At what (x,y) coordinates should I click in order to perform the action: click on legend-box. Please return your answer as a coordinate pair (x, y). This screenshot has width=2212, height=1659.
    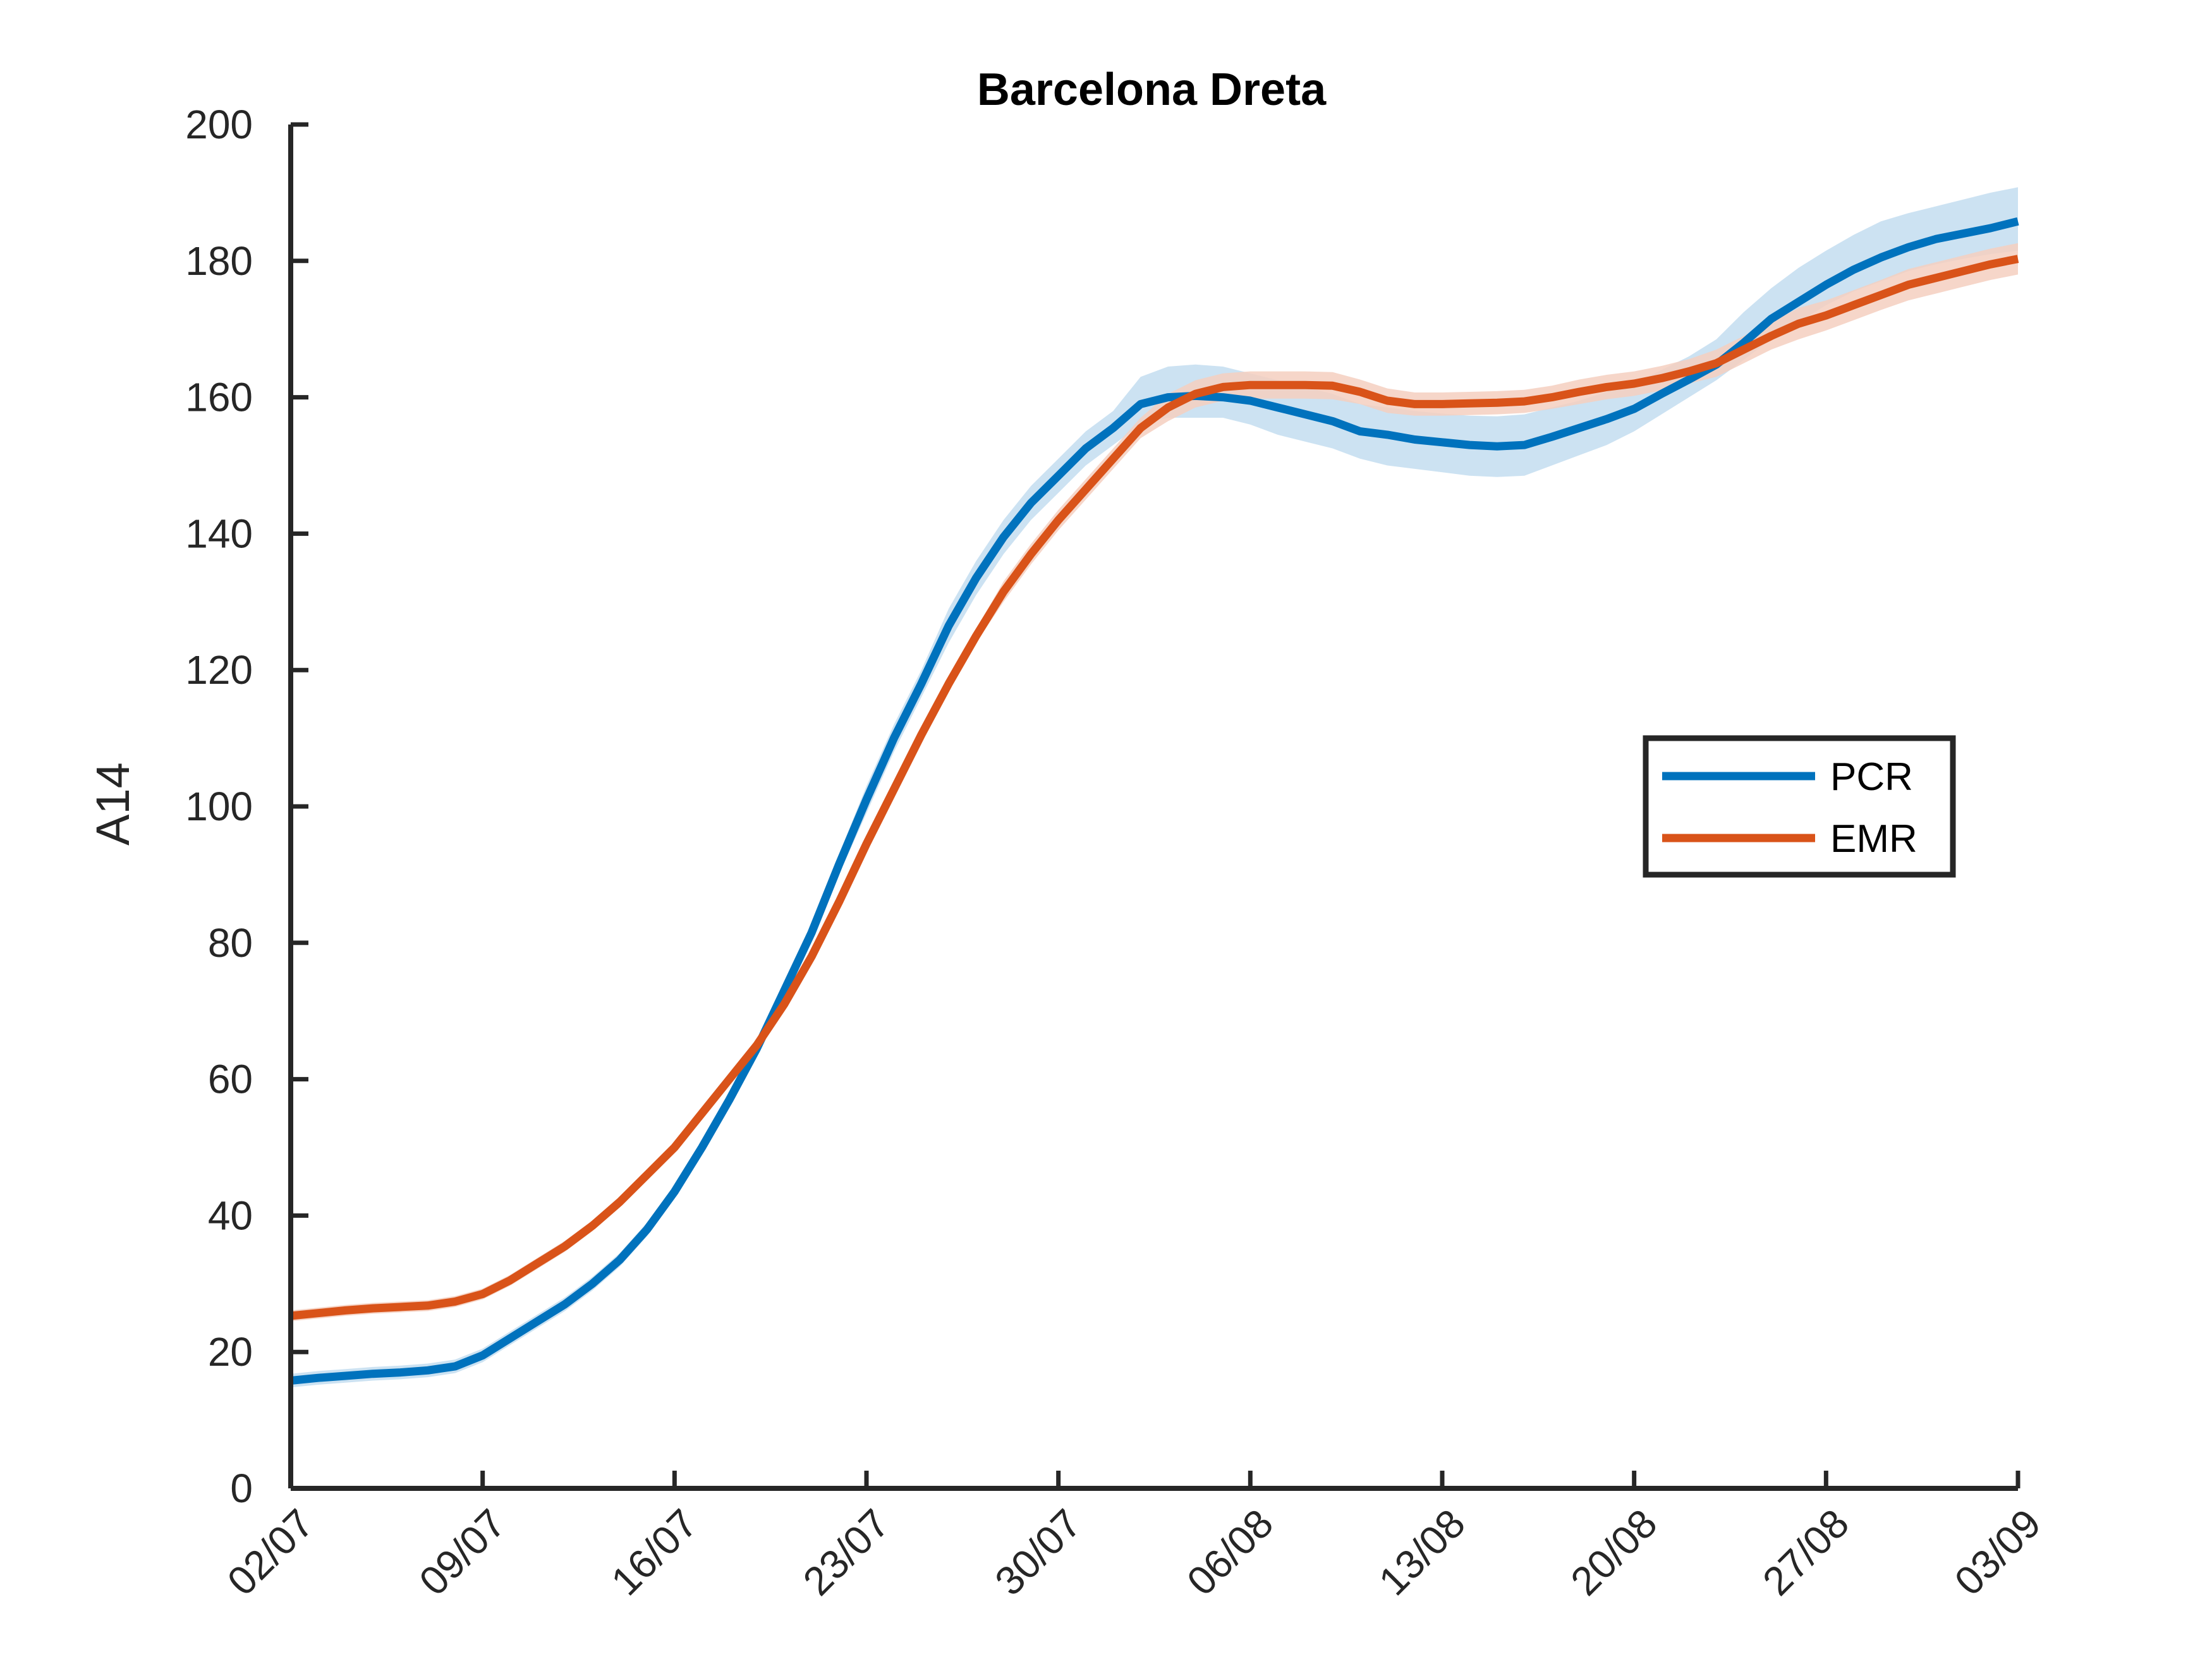
    Looking at the image, I should click on (1799, 806).